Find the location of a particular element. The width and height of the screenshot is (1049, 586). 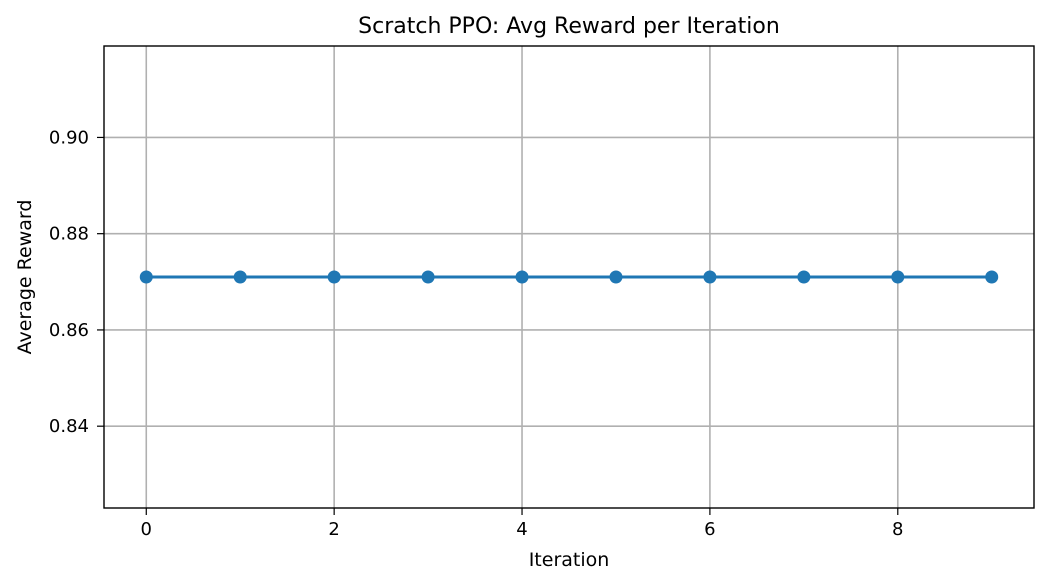

x-axis-label: Iteration is located at coordinates (569, 560).